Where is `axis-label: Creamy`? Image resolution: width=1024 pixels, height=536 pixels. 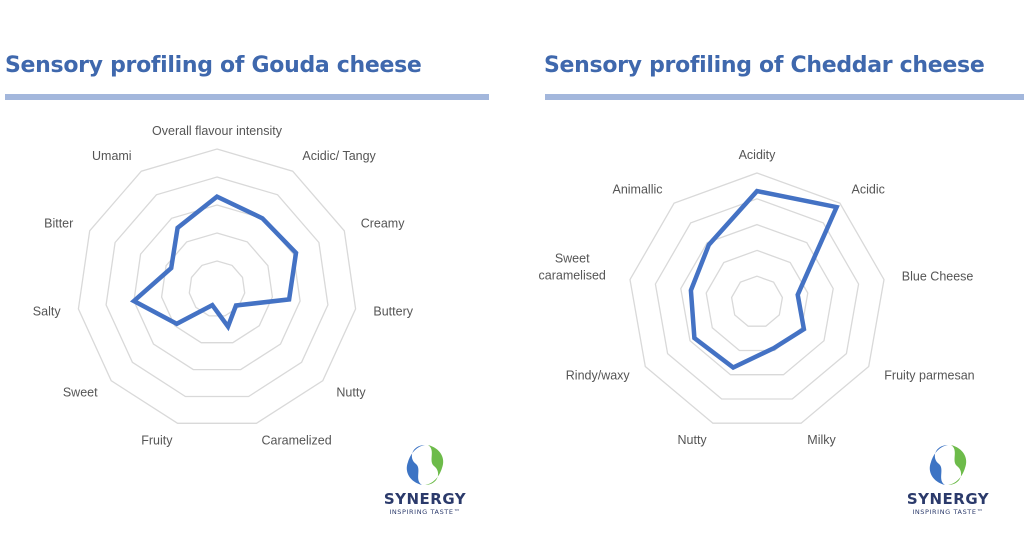
axis-label: Creamy is located at coordinates (383, 223).